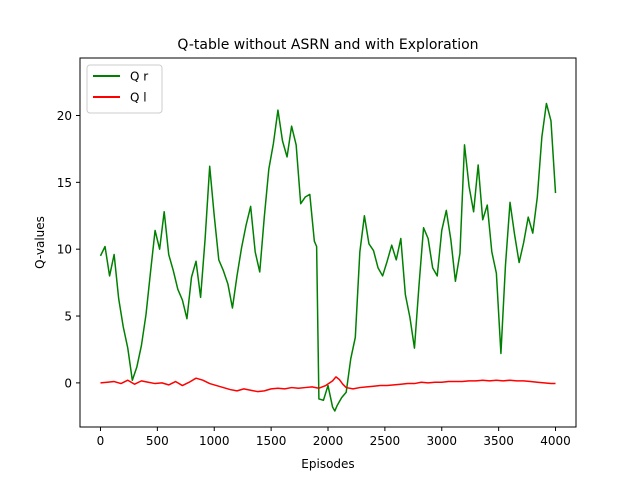  What do you see at coordinates (441, 441) in the screenshot?
I see `x-tick-label: 3000` at bounding box center [441, 441].